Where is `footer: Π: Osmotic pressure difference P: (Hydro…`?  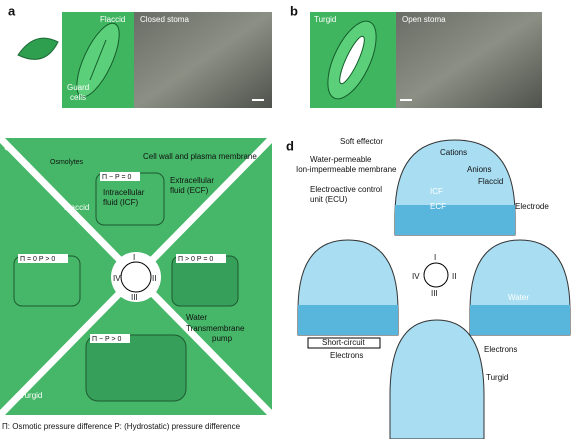
footer: Π: Osmotic pressure difference P: (Hydro… is located at coordinates (121, 426).